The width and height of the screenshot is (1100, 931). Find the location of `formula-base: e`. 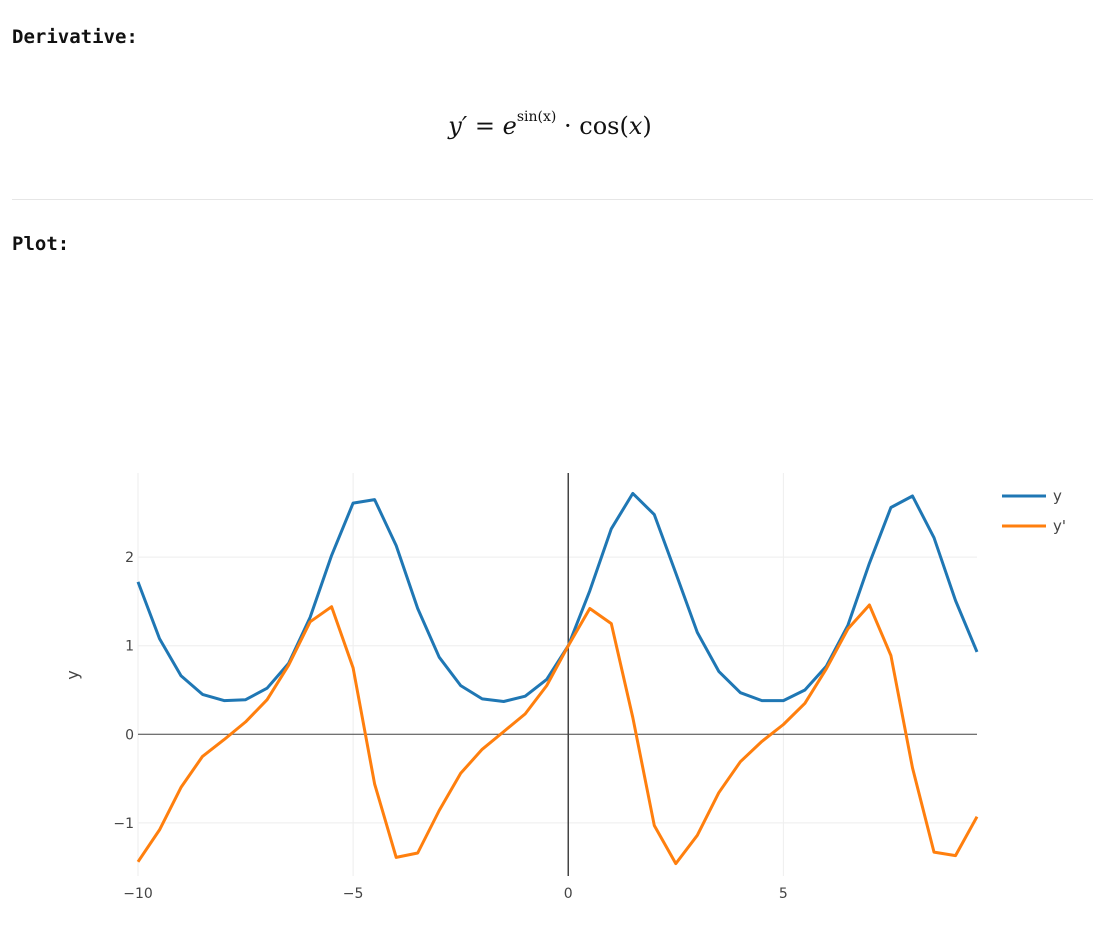

formula-base: e is located at coordinates (509, 126).